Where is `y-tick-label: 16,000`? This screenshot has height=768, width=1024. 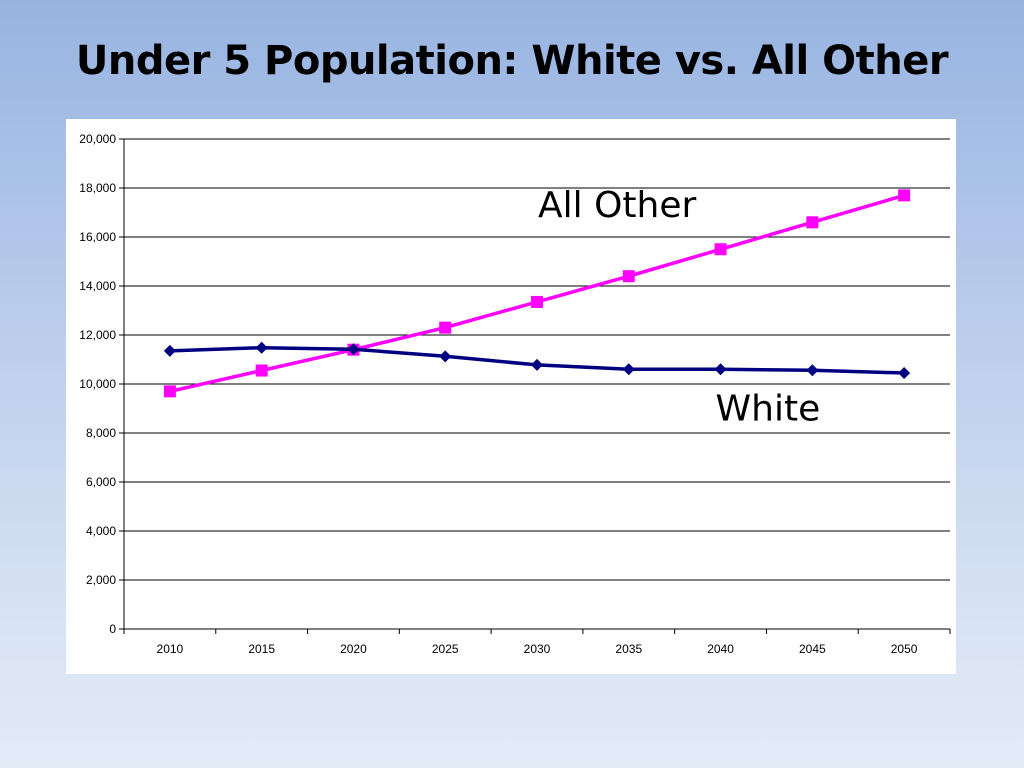
y-tick-label: 16,000 is located at coordinates (97, 237).